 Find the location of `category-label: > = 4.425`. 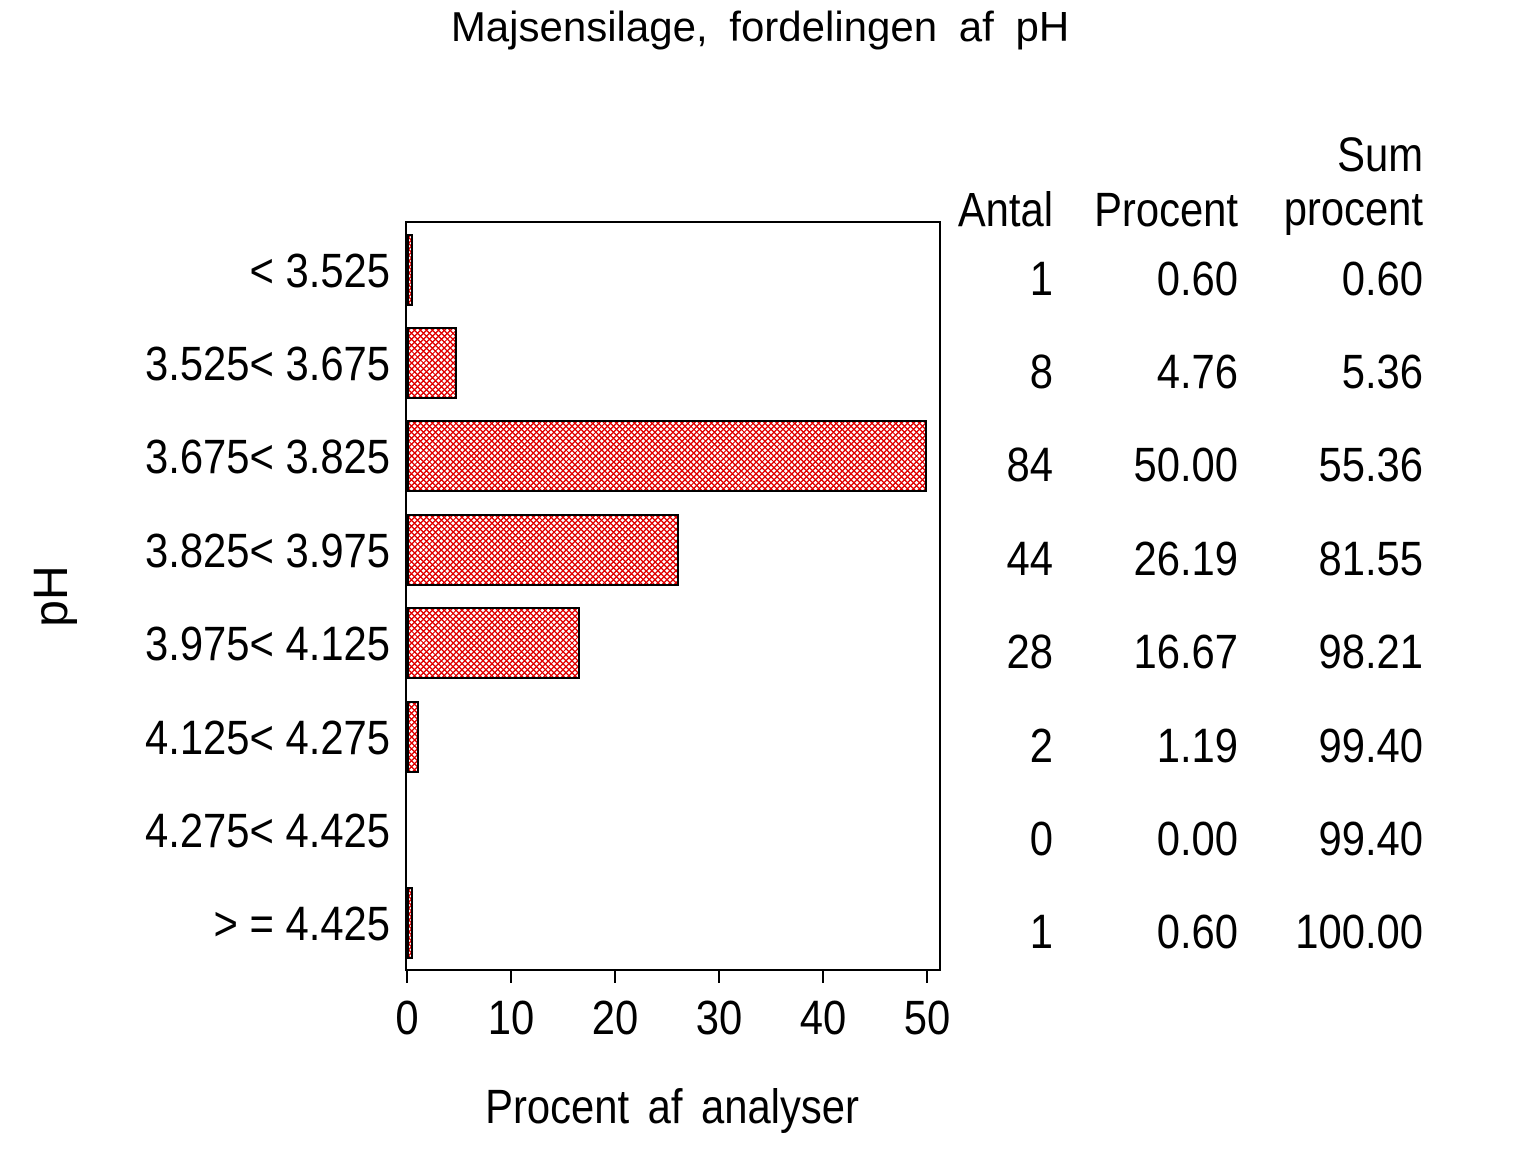

category-label: > = 4.425 is located at coordinates (301, 924).